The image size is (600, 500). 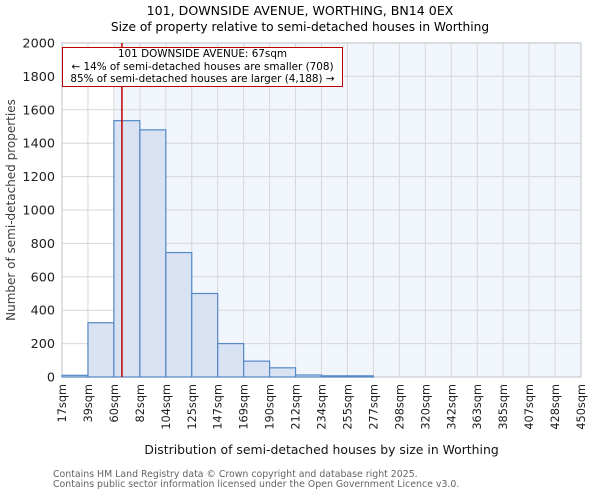 I want to click on x-tick-label: 385sqm, so click(x=503, y=407).